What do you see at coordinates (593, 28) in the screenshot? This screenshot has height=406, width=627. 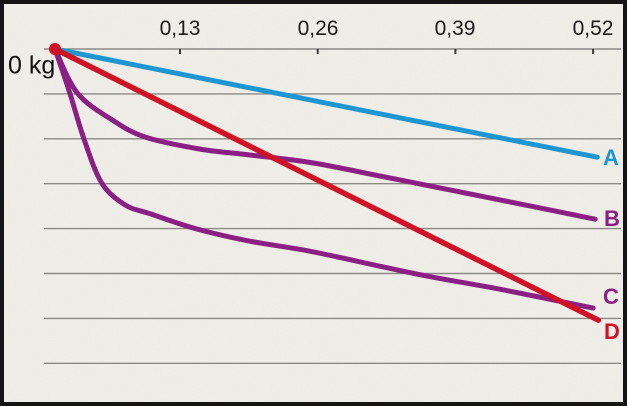 I see `x-tick-label-052: 0,52` at bounding box center [593, 28].